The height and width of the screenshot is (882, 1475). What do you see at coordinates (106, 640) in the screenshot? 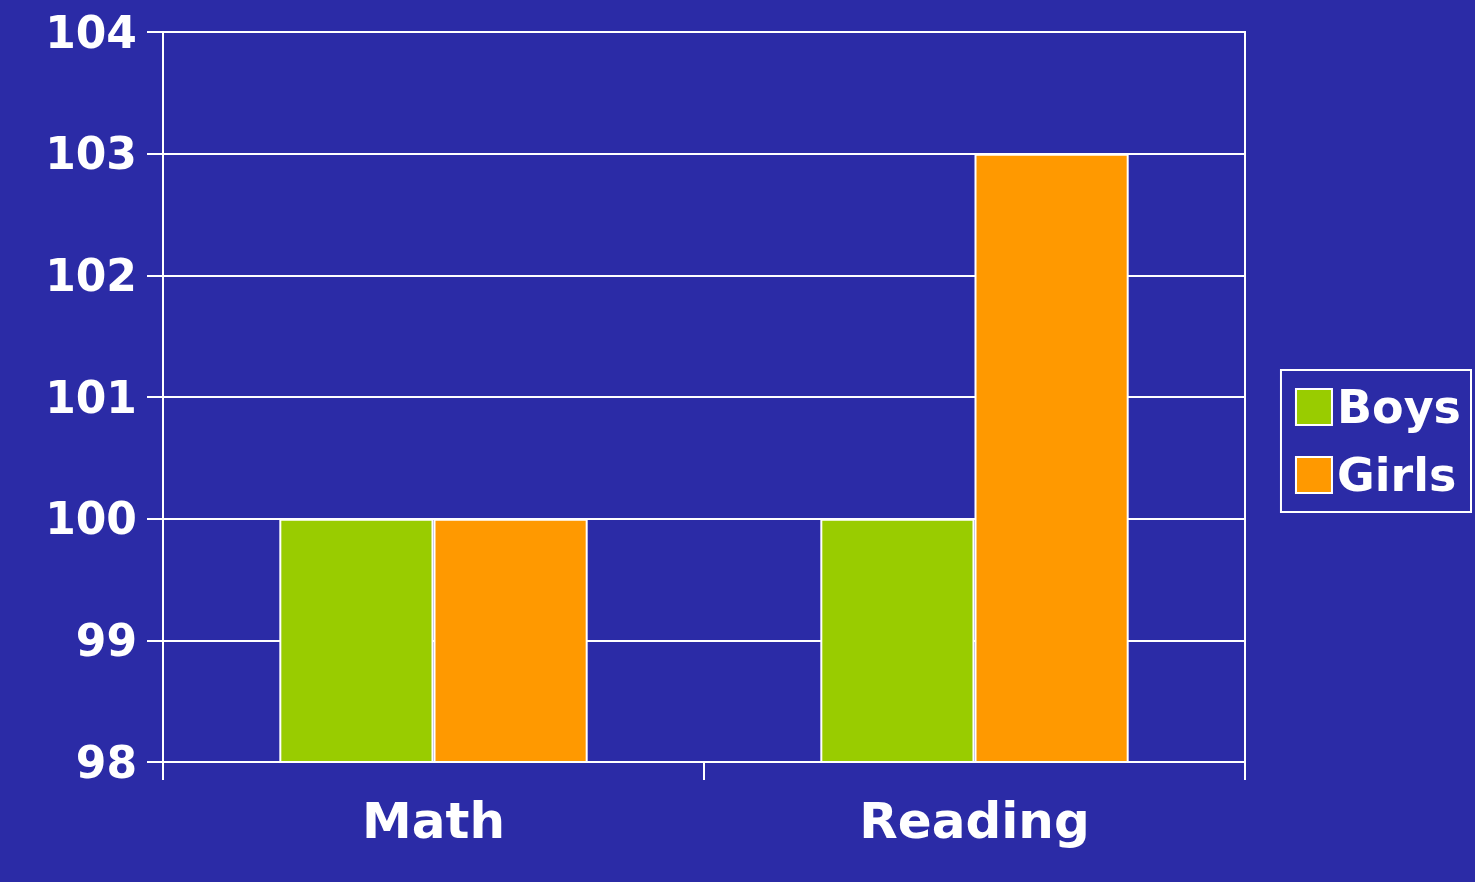
I see `y-tick-label: 99` at bounding box center [106, 640].